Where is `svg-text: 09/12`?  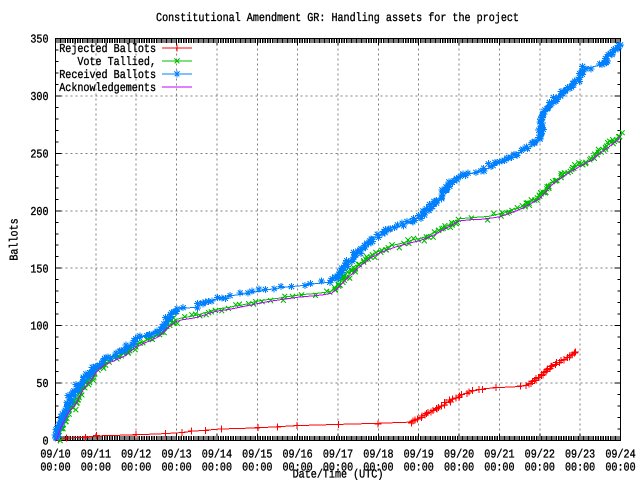 svg-text: 09/12 is located at coordinates (136, 455).